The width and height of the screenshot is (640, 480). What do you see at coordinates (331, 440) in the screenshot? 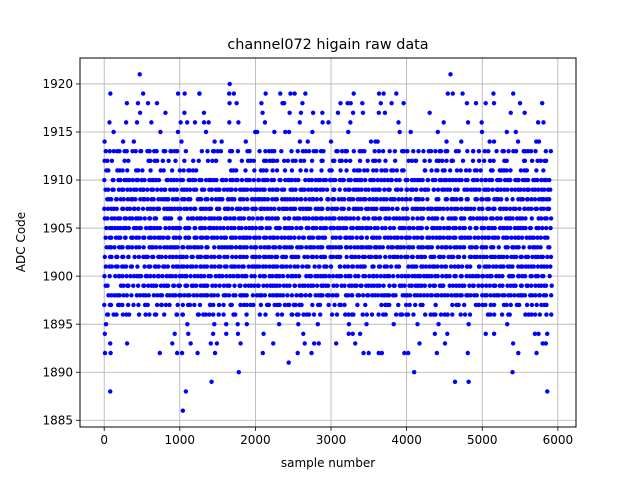
I see `x-tick-label: 3000` at bounding box center [331, 440].